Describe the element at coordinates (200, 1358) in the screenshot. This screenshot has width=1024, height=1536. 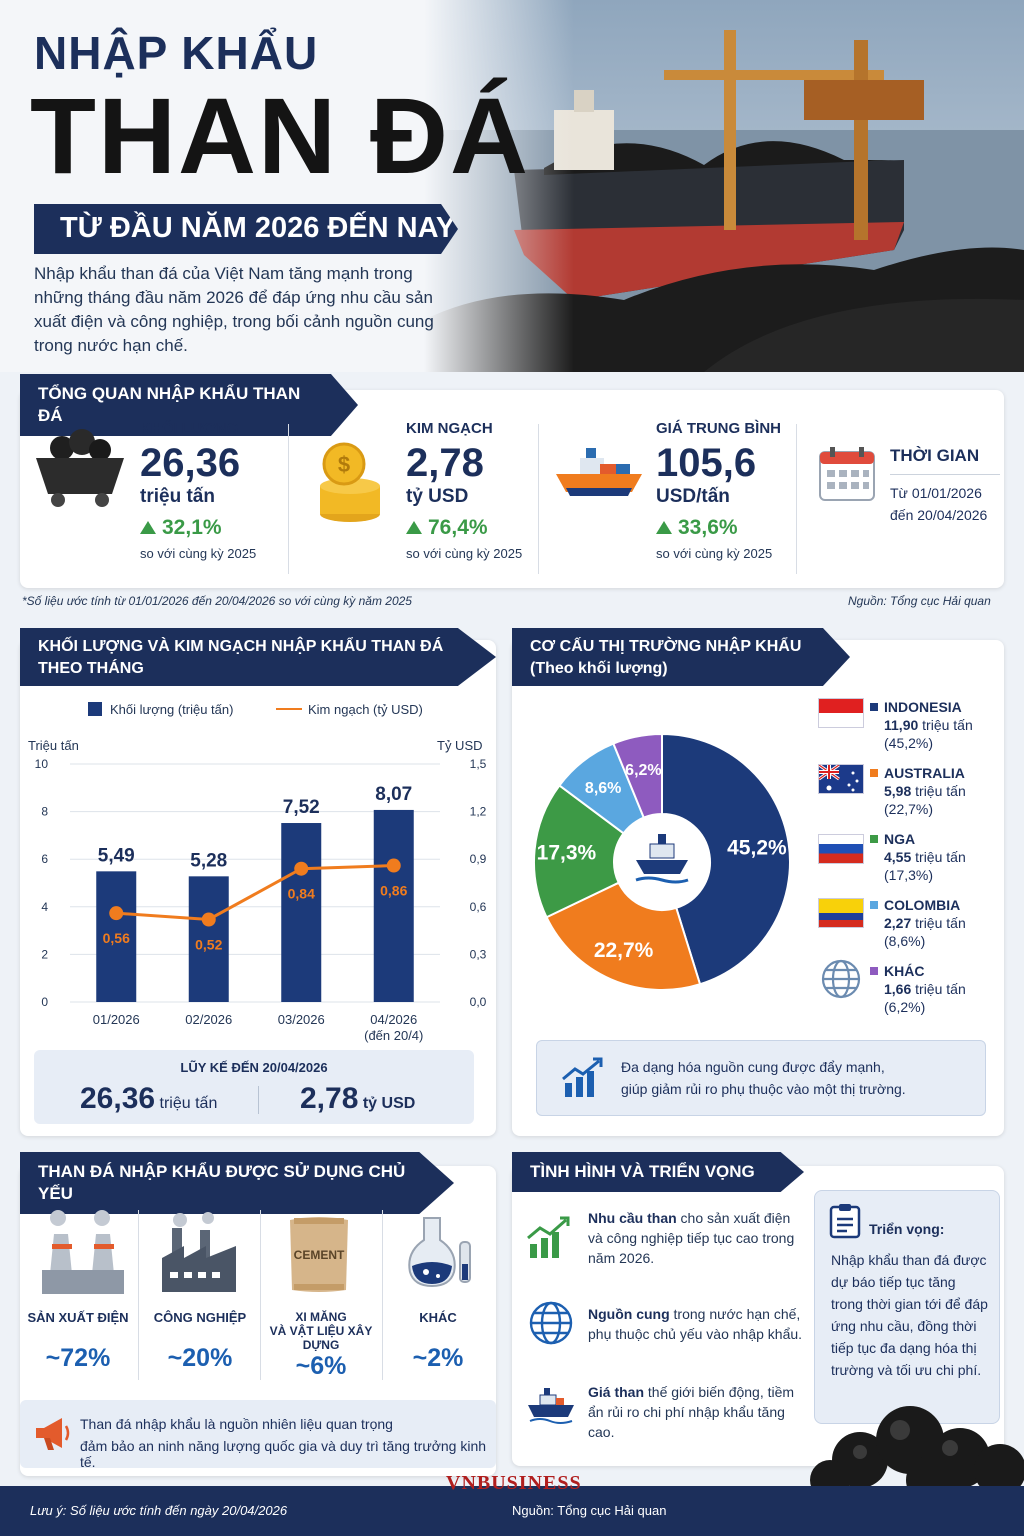
I see `usage-industry-percent: ~20%` at that location.